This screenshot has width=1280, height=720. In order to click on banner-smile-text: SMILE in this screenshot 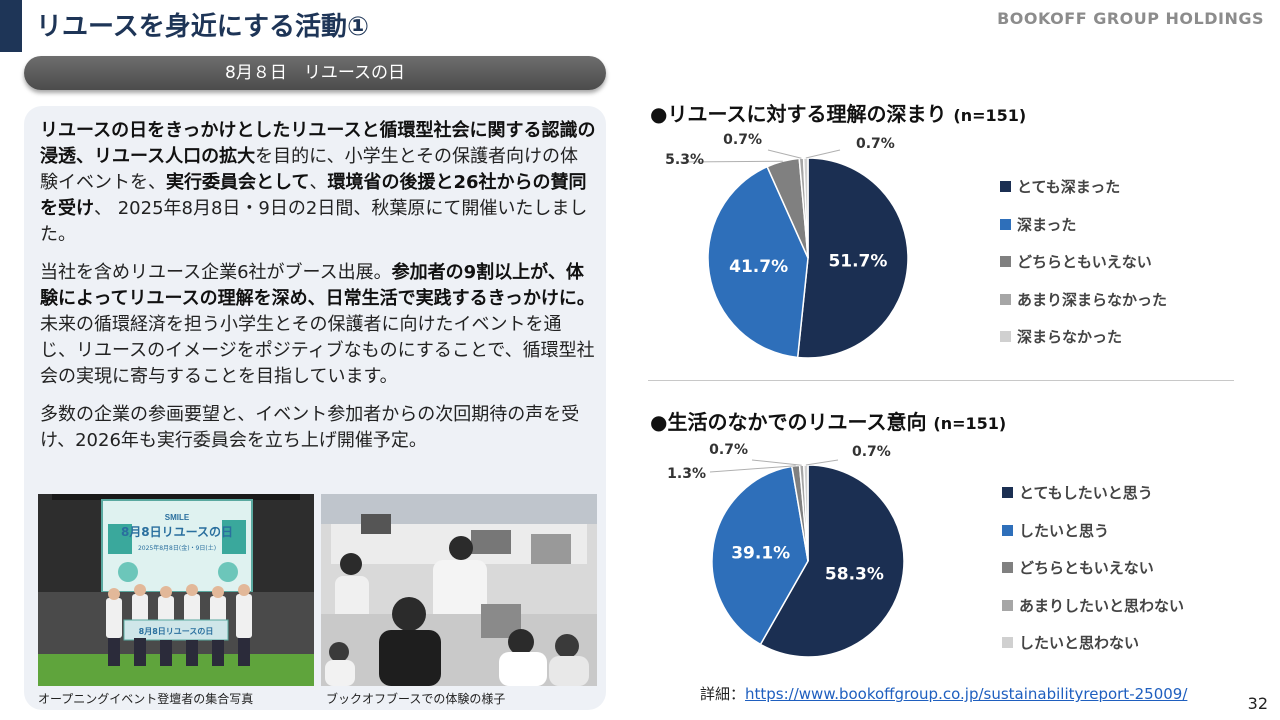, I will do `click(177, 517)`.